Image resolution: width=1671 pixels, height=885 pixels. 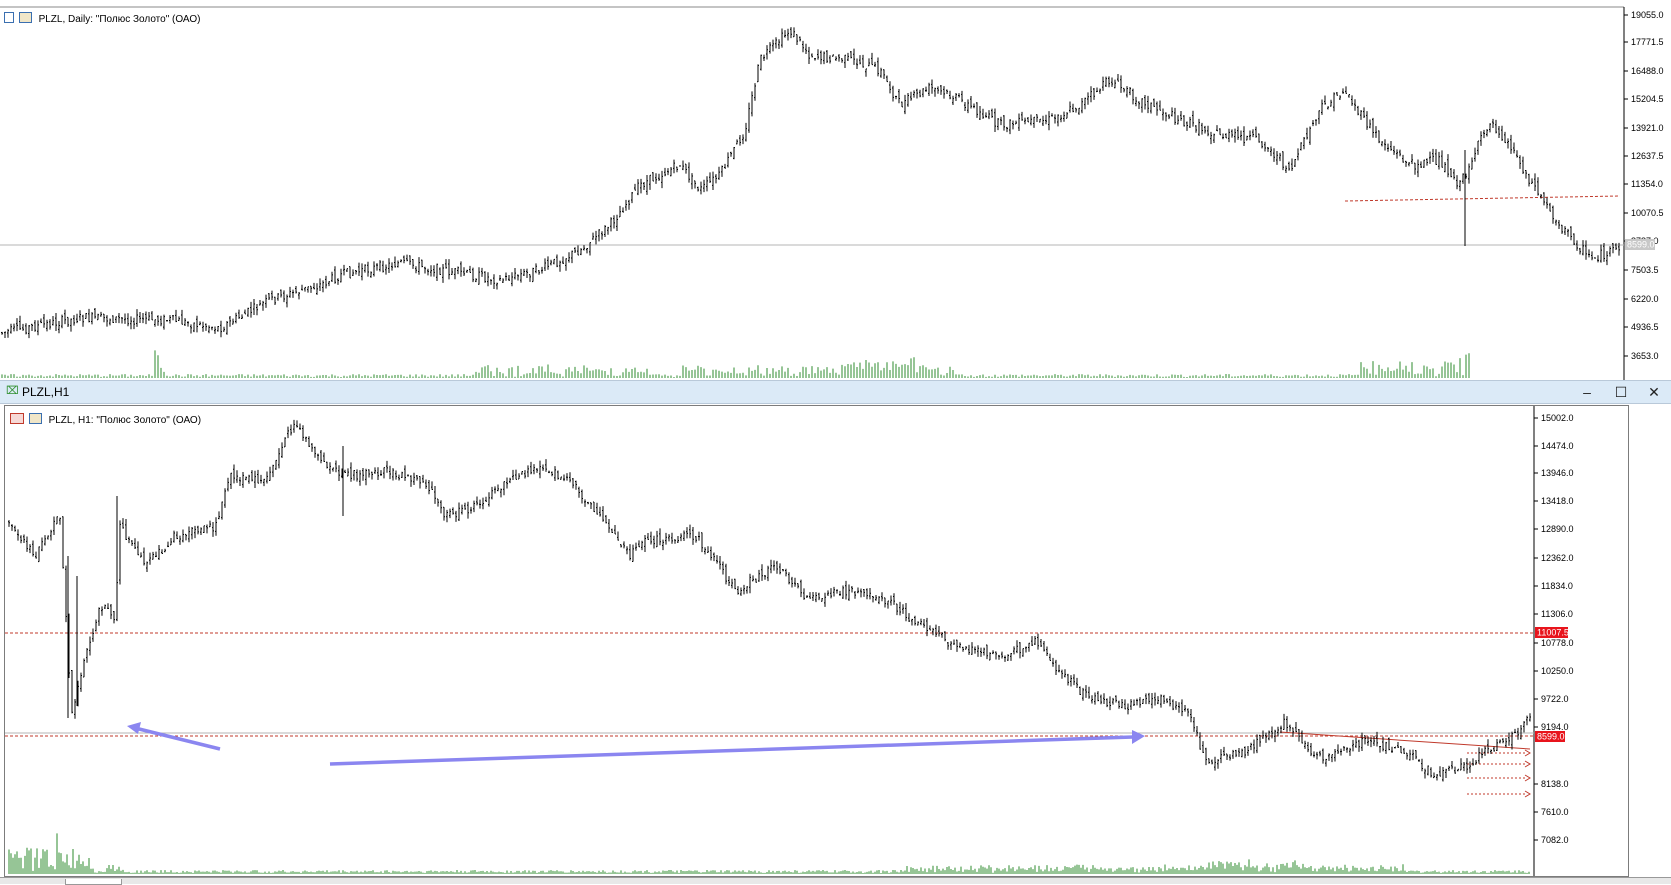 What do you see at coordinates (1557, 558) in the screenshot?
I see `h1-axis-label: 12362.0` at bounding box center [1557, 558].